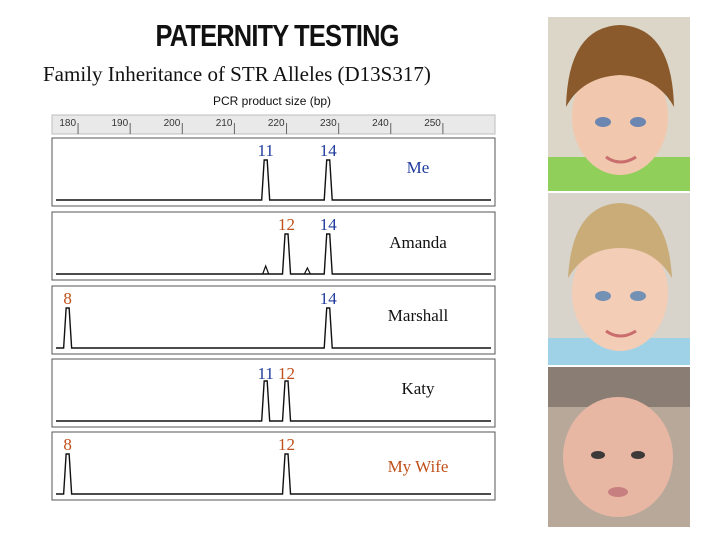 The height and width of the screenshot is (540, 720). What do you see at coordinates (224, 123) in the screenshot?
I see `x-tick-label: 210` at bounding box center [224, 123].